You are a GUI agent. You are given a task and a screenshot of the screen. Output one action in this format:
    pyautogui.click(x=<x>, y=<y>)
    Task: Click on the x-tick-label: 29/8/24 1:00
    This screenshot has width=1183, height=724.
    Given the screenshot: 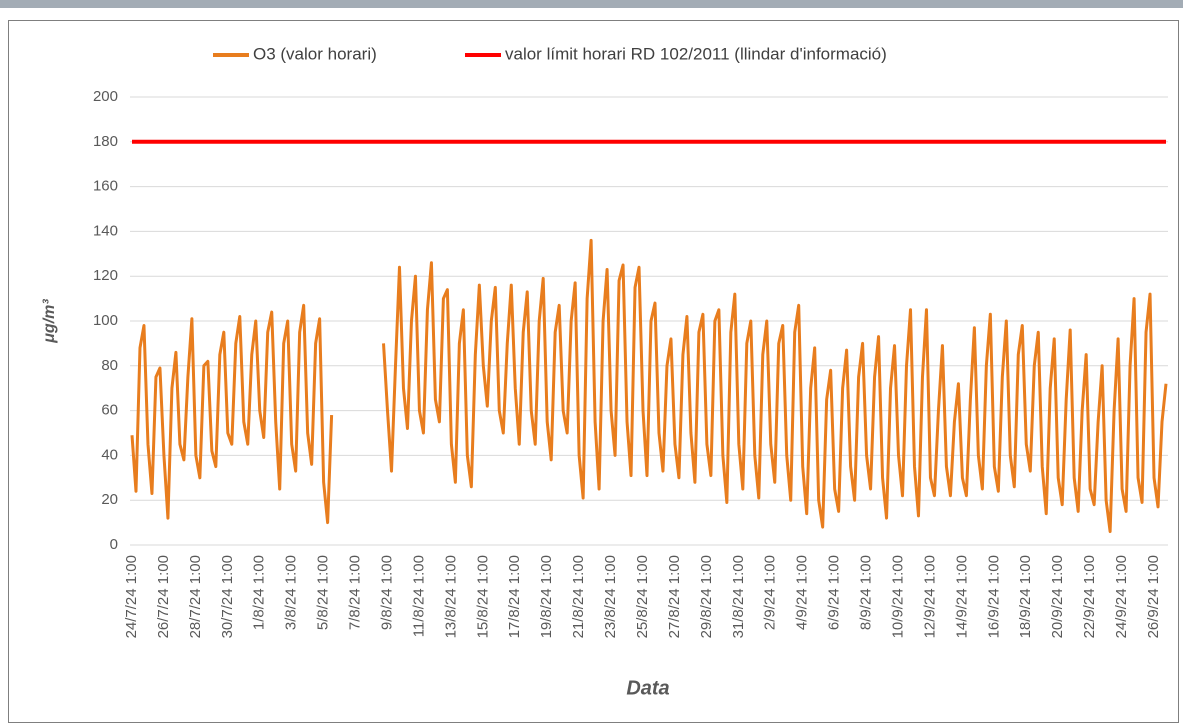 What is the action you would take?
    pyautogui.click(x=706, y=596)
    